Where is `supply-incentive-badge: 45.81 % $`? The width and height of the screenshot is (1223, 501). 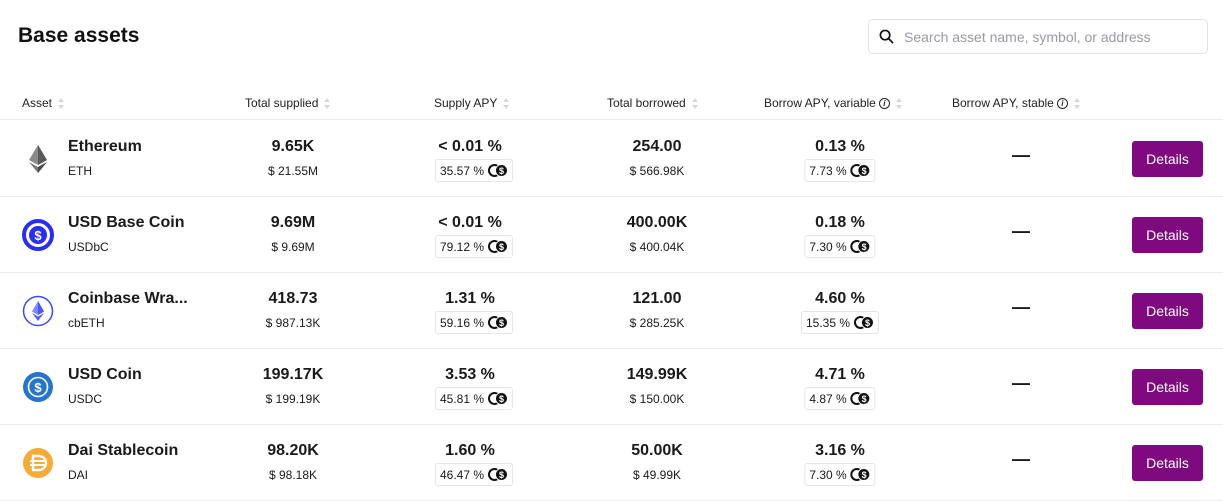
supply-incentive-badge: 45.81 % $ is located at coordinates (474, 398).